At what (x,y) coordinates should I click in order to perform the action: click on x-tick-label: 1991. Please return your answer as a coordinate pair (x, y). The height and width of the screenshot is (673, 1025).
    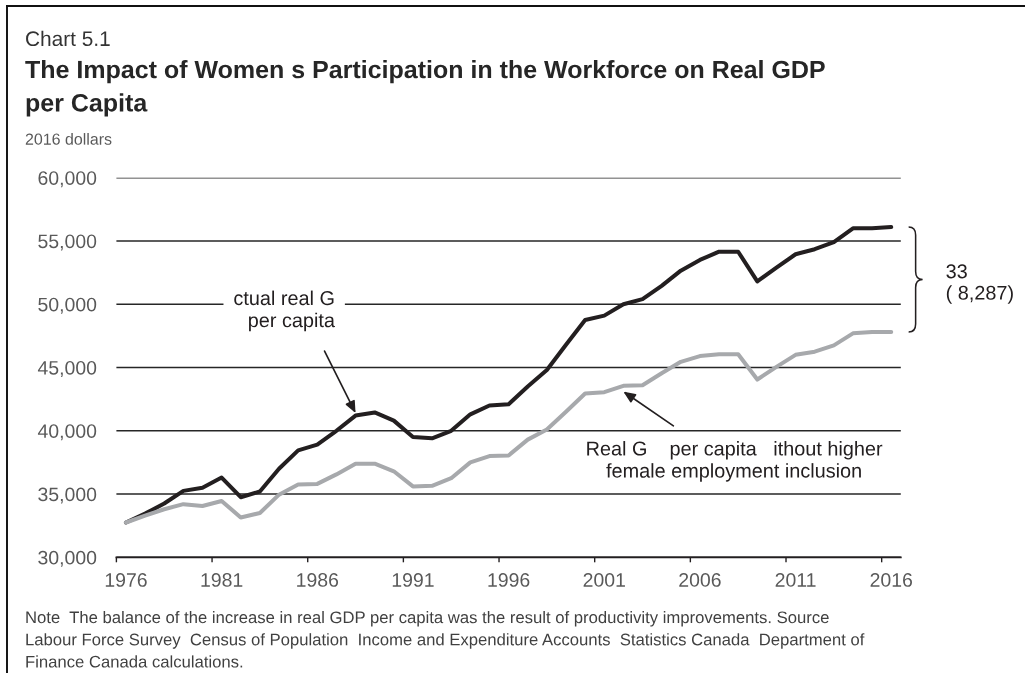
    Looking at the image, I should click on (413, 580).